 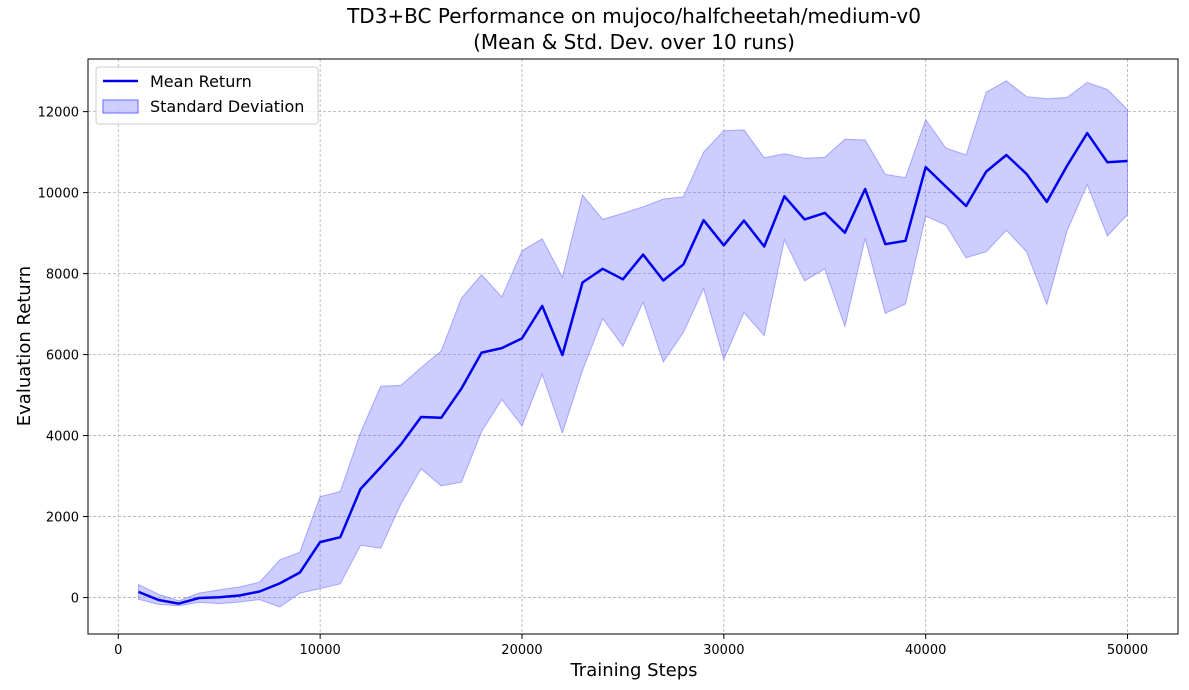 I want to click on y-axis-label: Evaluation Return, so click(x=24, y=346).